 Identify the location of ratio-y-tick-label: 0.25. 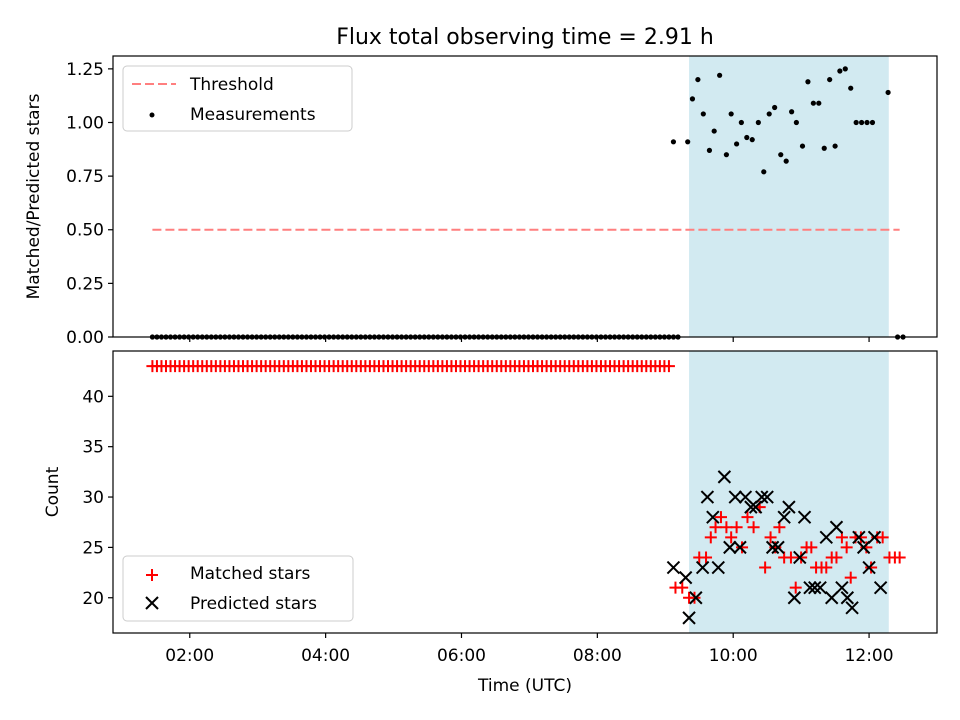
(85, 284).